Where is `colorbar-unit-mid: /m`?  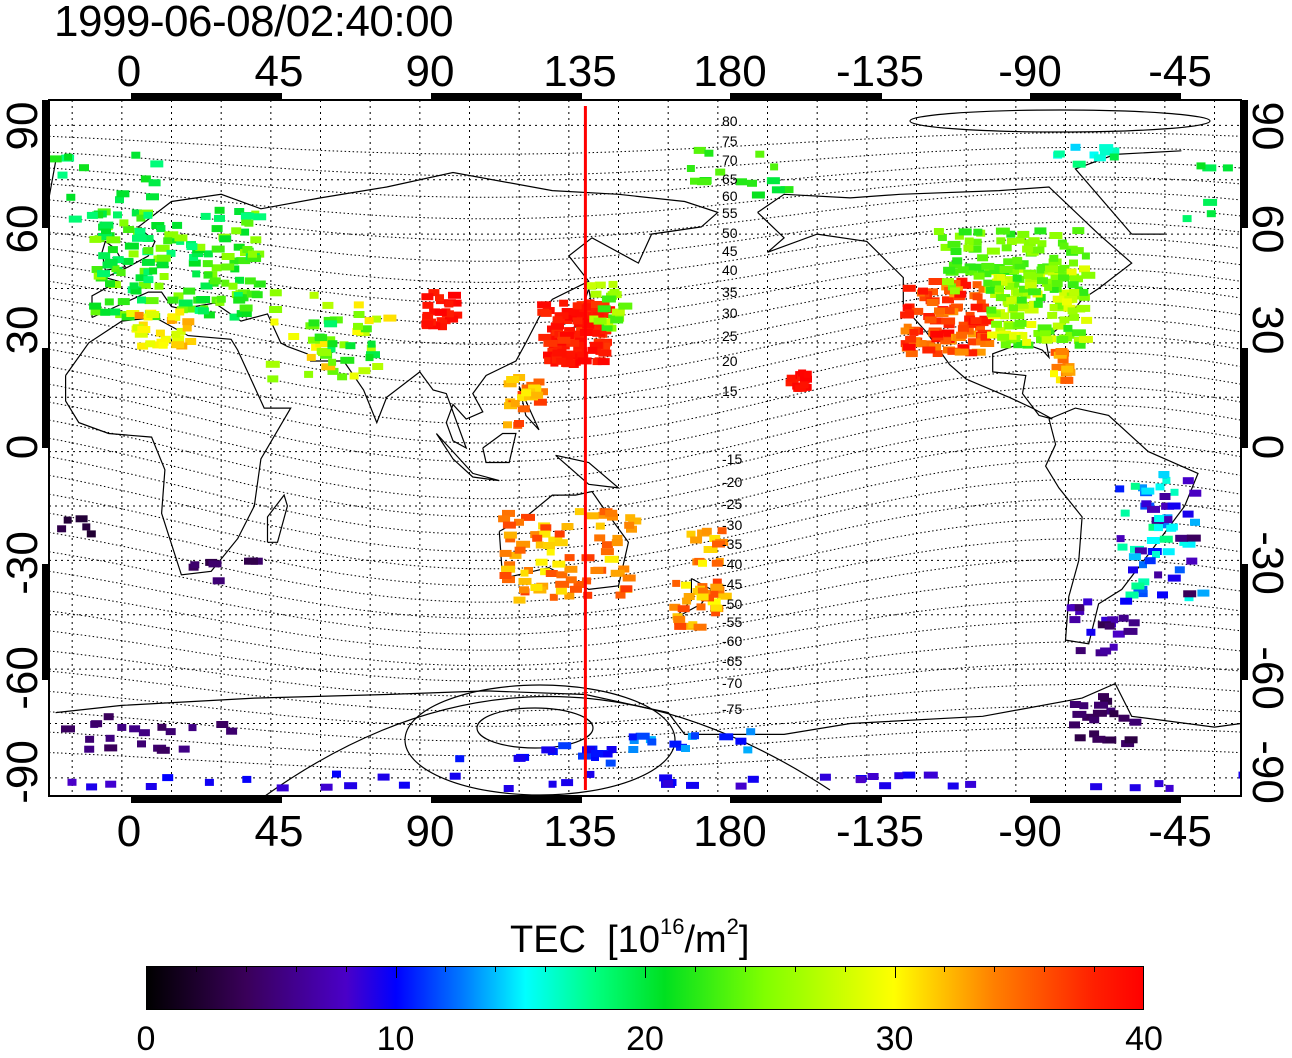
colorbar-unit-mid: /m is located at coordinates (705, 940).